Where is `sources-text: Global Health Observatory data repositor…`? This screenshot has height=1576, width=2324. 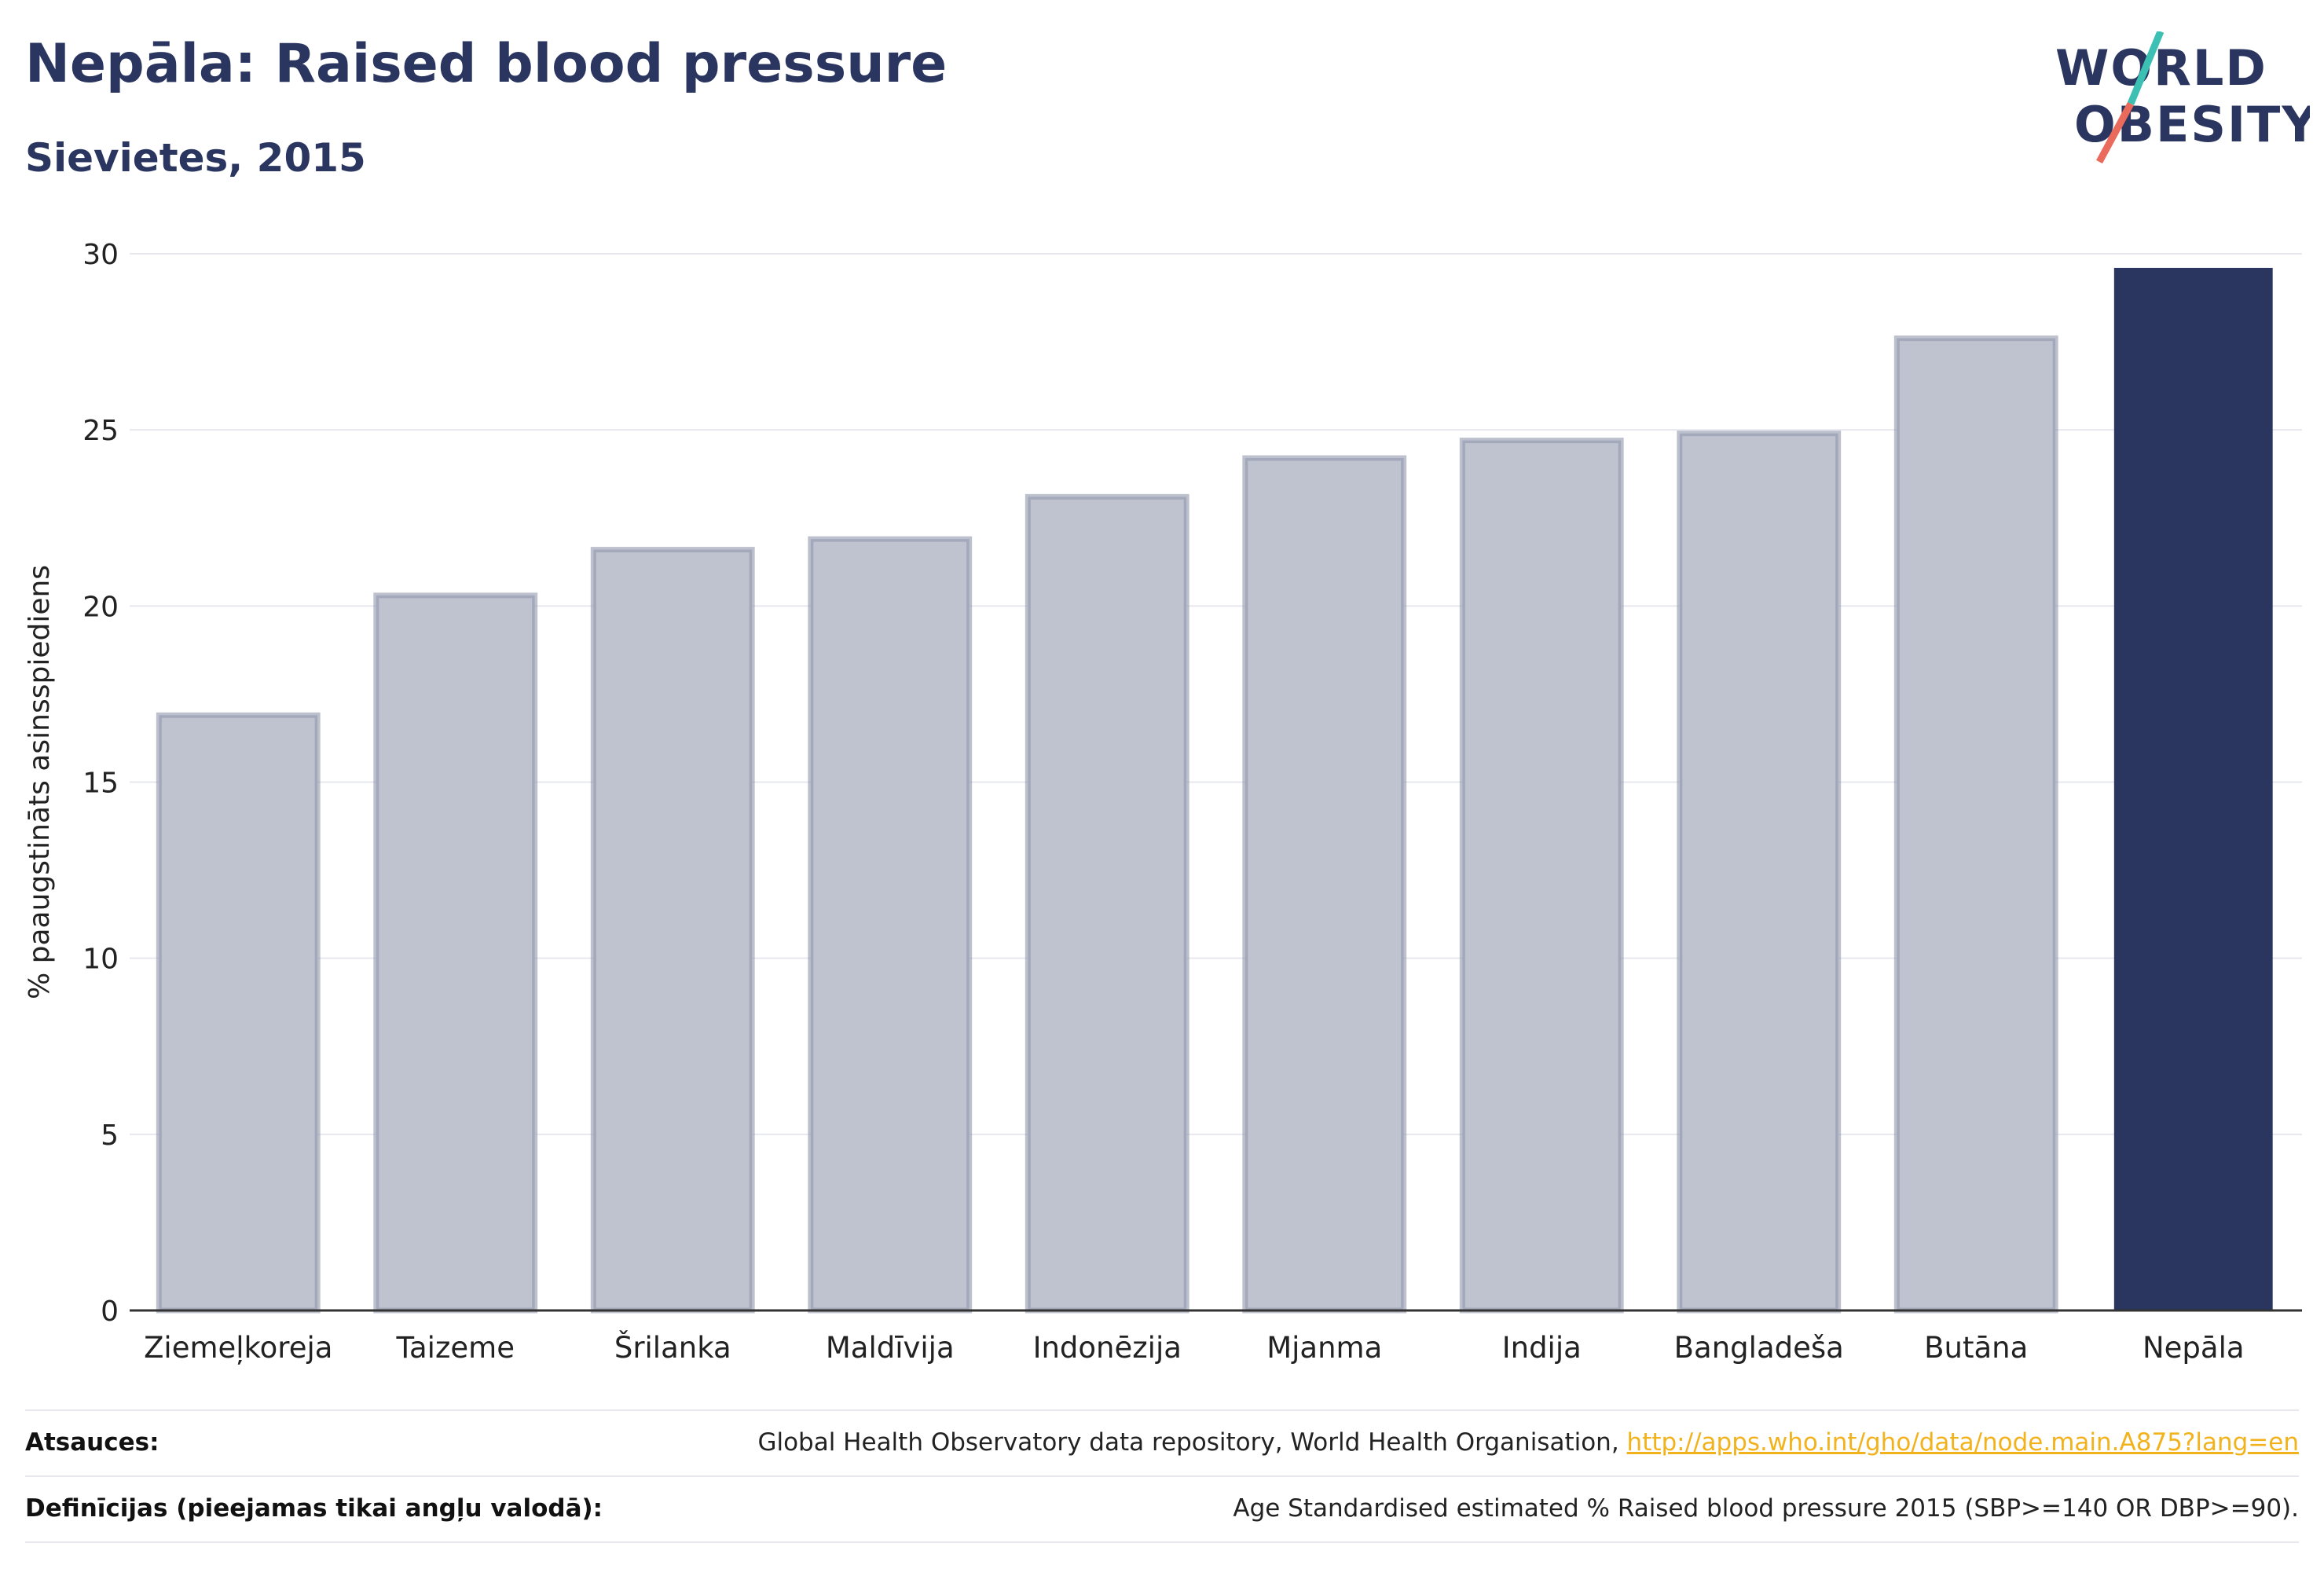
sources-text: Global Health Observatory data repositor… is located at coordinates (1192, 1442).